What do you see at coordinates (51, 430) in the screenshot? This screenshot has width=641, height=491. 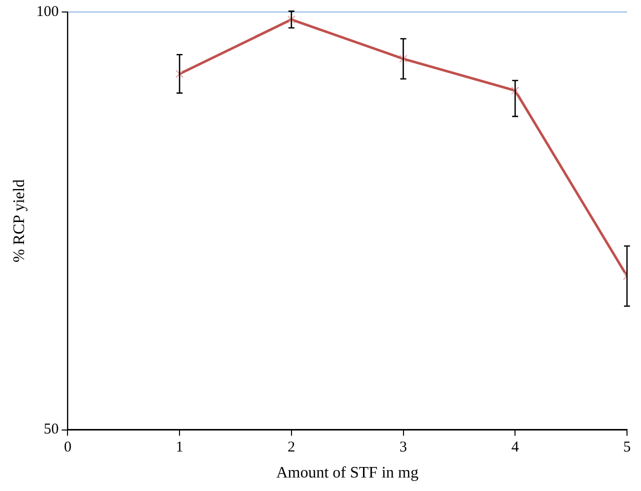 I see `y-tick-label: 50` at bounding box center [51, 430].